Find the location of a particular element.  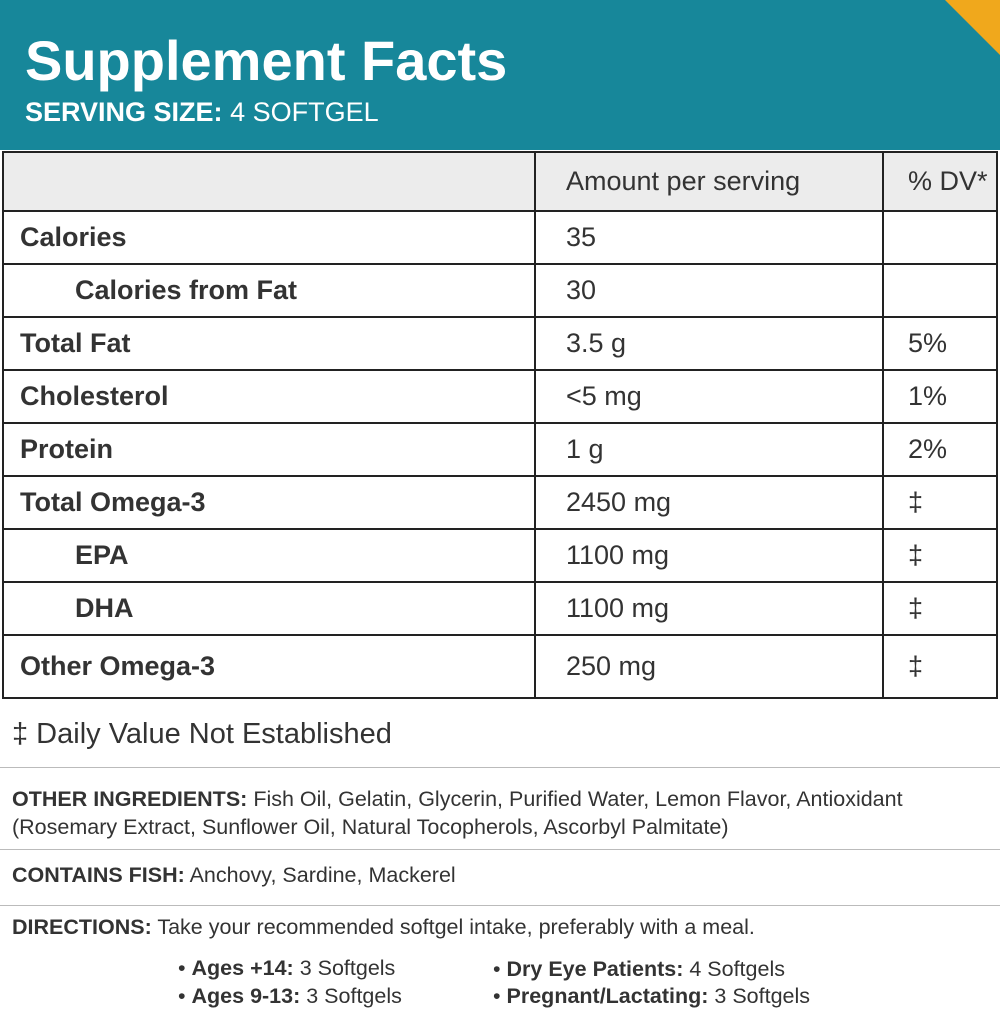

row: Protein 1 g 2% is located at coordinates (500, 449).